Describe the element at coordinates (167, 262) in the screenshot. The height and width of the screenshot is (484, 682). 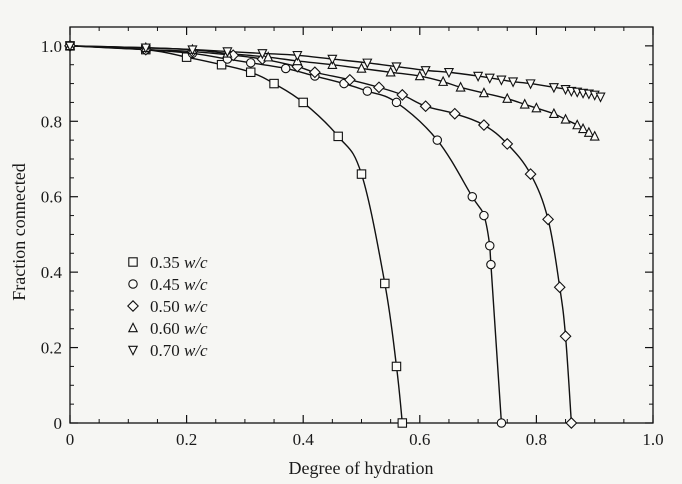
I see `legend-value: 0.35` at that location.